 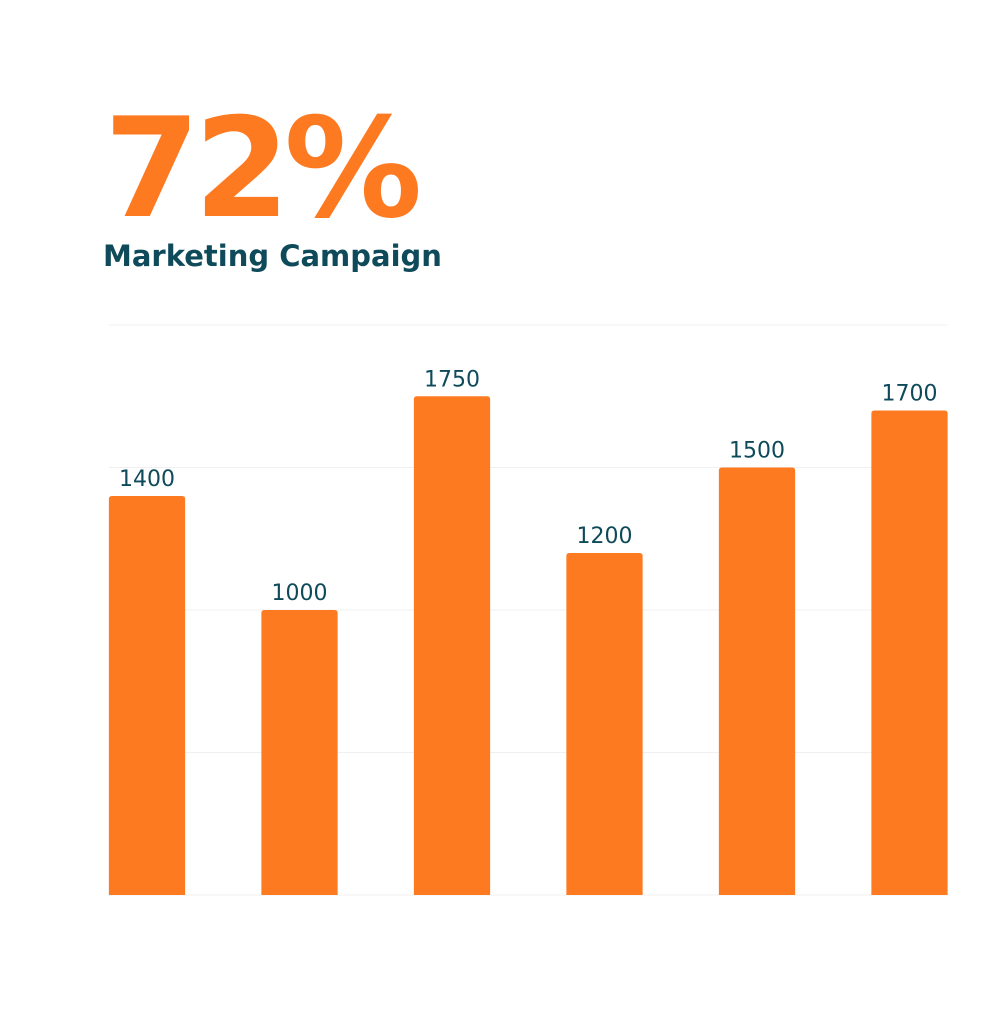 What do you see at coordinates (272, 256) in the screenshot?
I see `subtitle: Marketing Campaign` at bounding box center [272, 256].